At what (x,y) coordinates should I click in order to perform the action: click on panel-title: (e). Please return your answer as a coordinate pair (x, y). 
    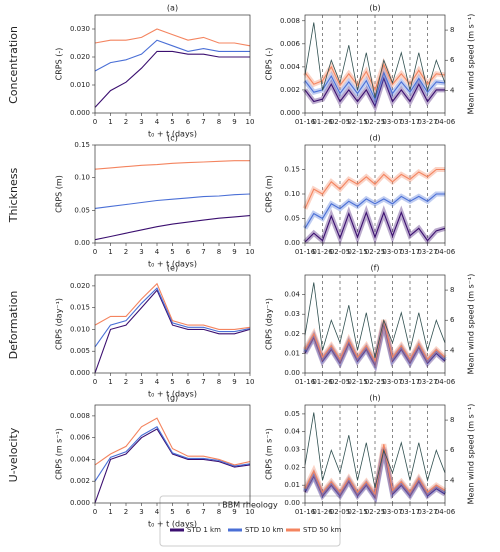
    Looking at the image, I should click on (172, 268).